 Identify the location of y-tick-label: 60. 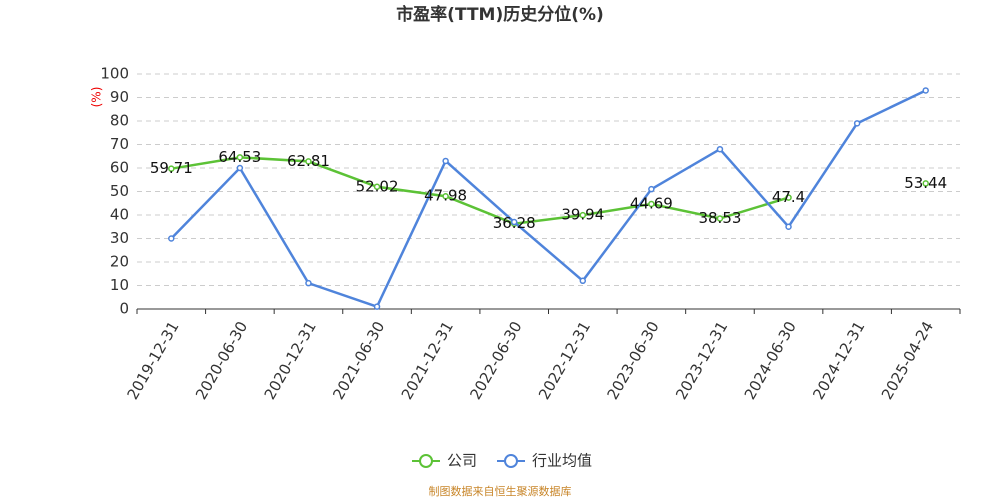
(119, 168).